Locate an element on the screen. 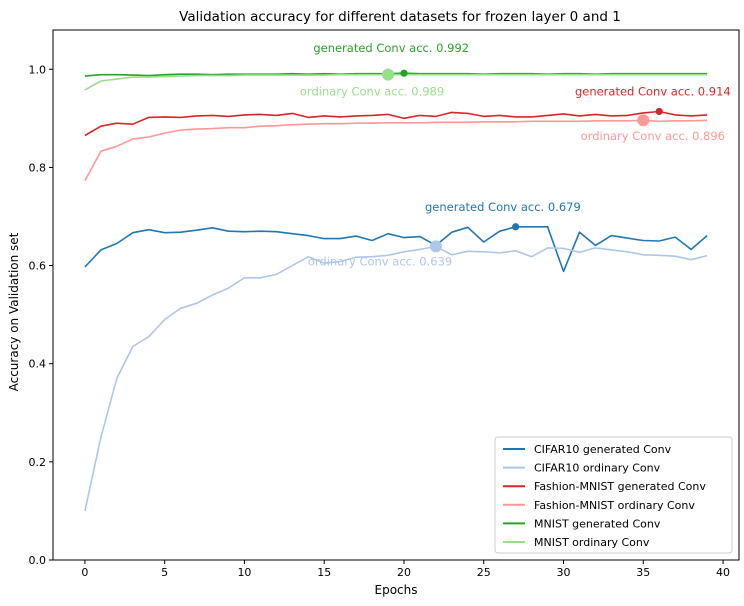  x-tick-label: 40 is located at coordinates (723, 572).